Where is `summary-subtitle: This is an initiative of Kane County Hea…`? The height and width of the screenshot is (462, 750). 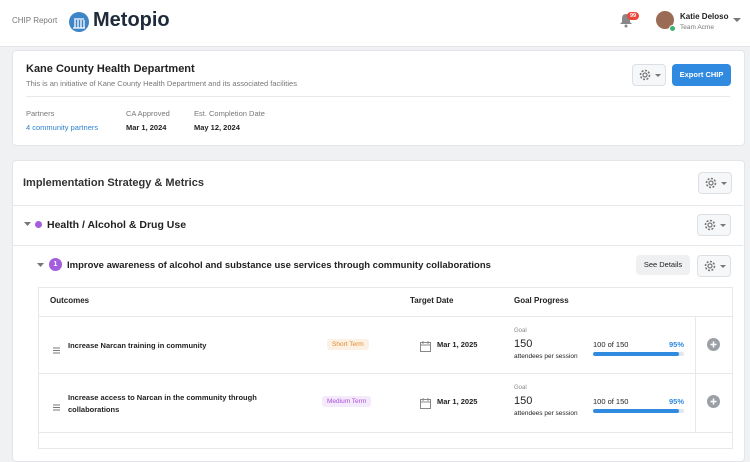 summary-subtitle: This is an initiative of Kane County Hea… is located at coordinates (161, 83).